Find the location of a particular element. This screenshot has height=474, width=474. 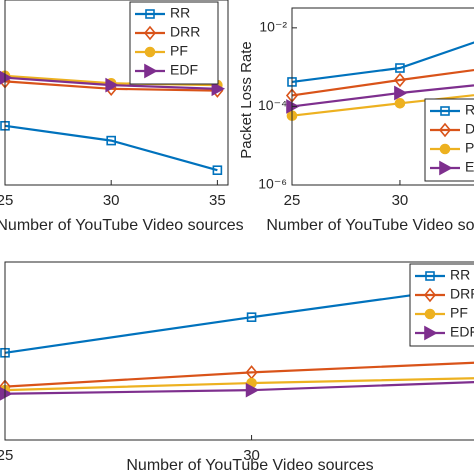

x-tick-label: 35 is located at coordinates (217, 200).